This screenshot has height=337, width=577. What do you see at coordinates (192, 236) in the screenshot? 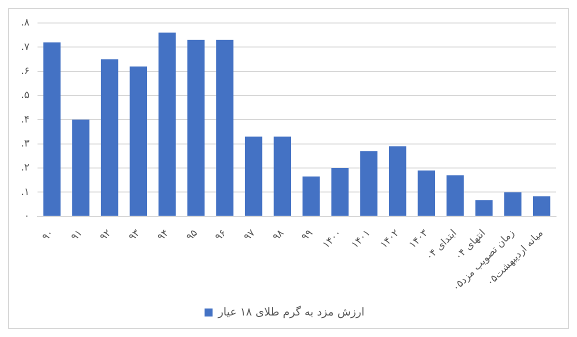
I see `x-tick-label: ۹۵` at bounding box center [192, 236].